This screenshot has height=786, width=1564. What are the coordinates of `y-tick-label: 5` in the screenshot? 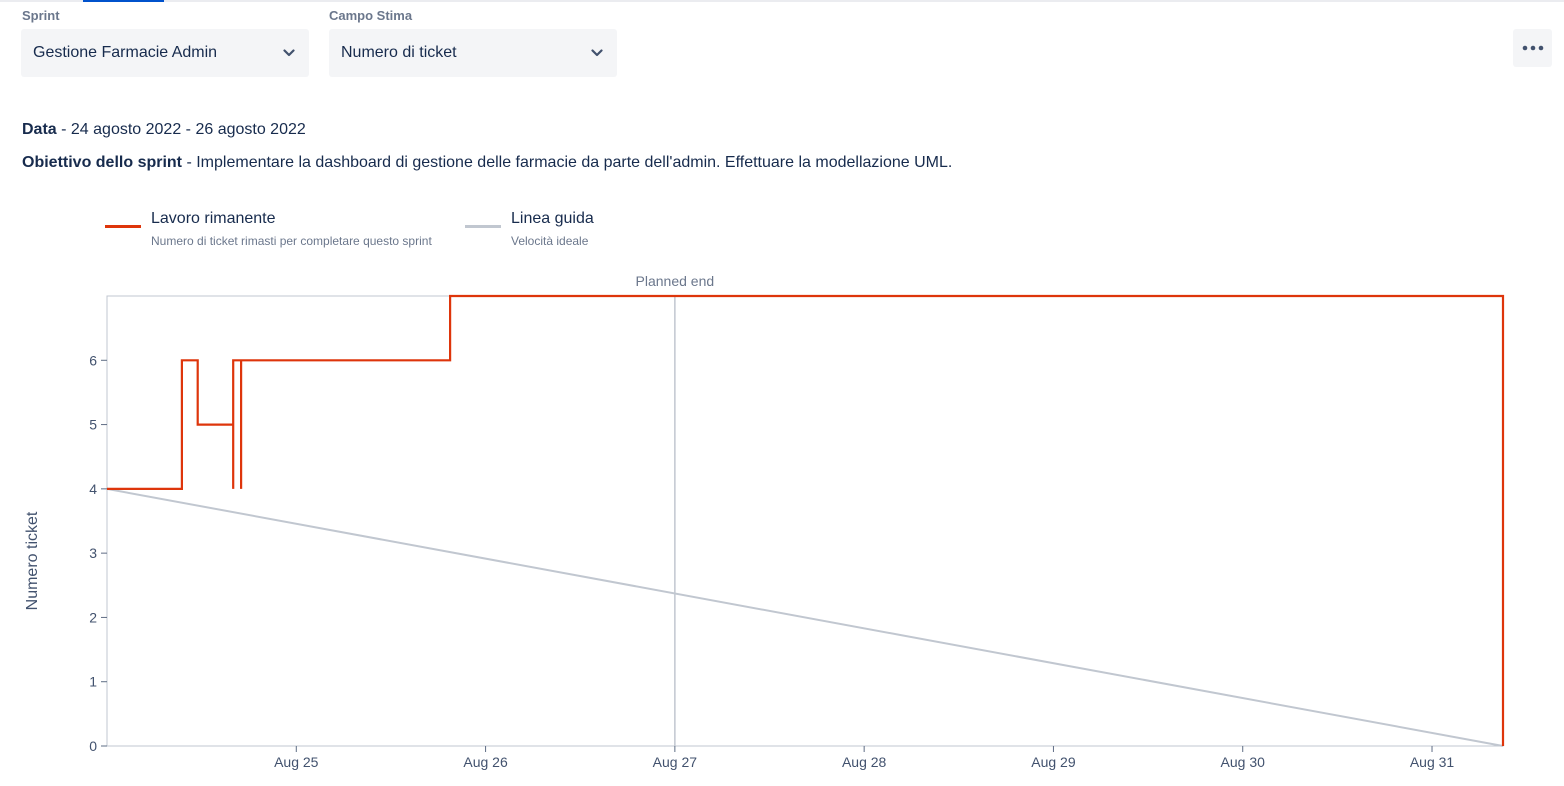 It's located at (93, 425).